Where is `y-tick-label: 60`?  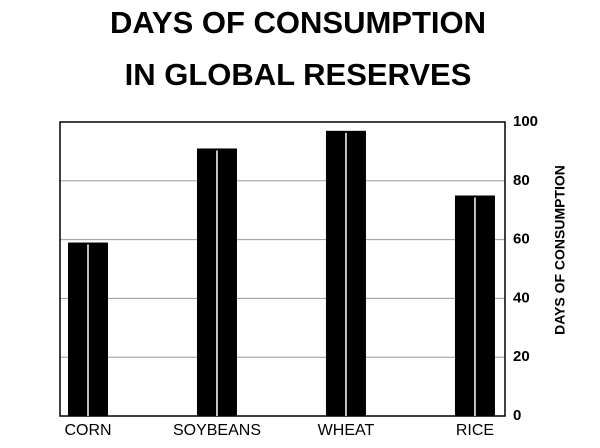
y-tick-label: 60 is located at coordinates (521, 239).